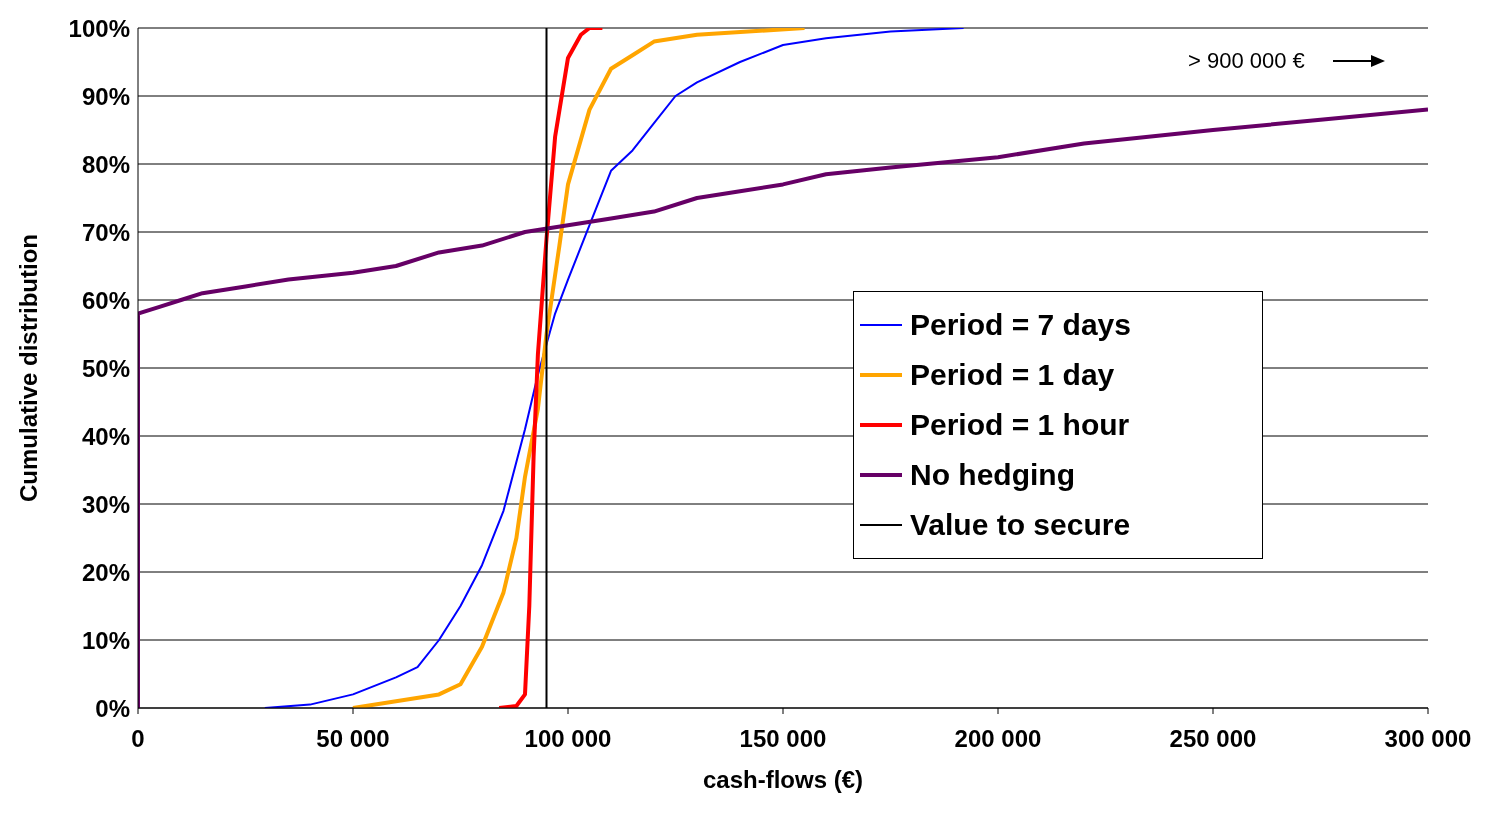  What do you see at coordinates (105, 572) in the screenshot?
I see `y-tick-label: 20%` at bounding box center [105, 572].